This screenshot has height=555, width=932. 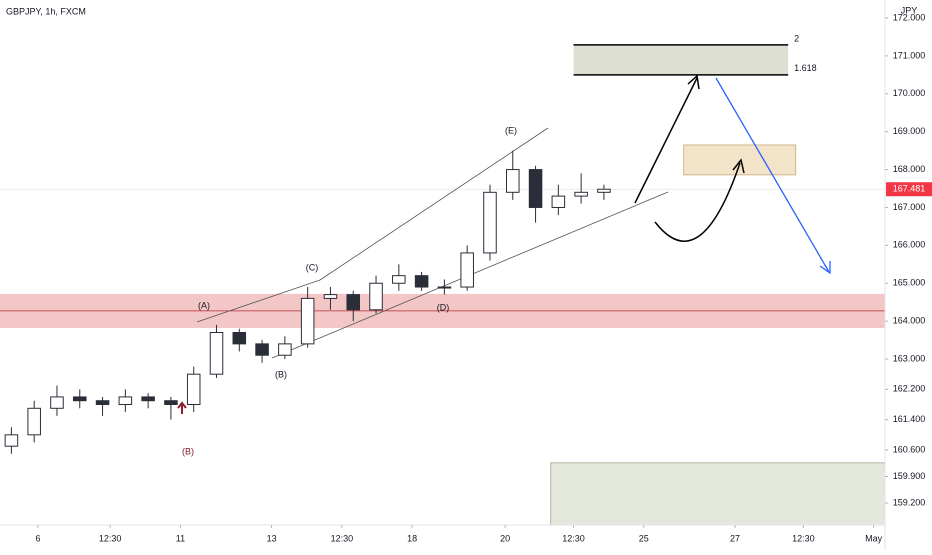 What do you see at coordinates (909, 207) in the screenshot?
I see `y-tick-label: 167.000` at bounding box center [909, 207].